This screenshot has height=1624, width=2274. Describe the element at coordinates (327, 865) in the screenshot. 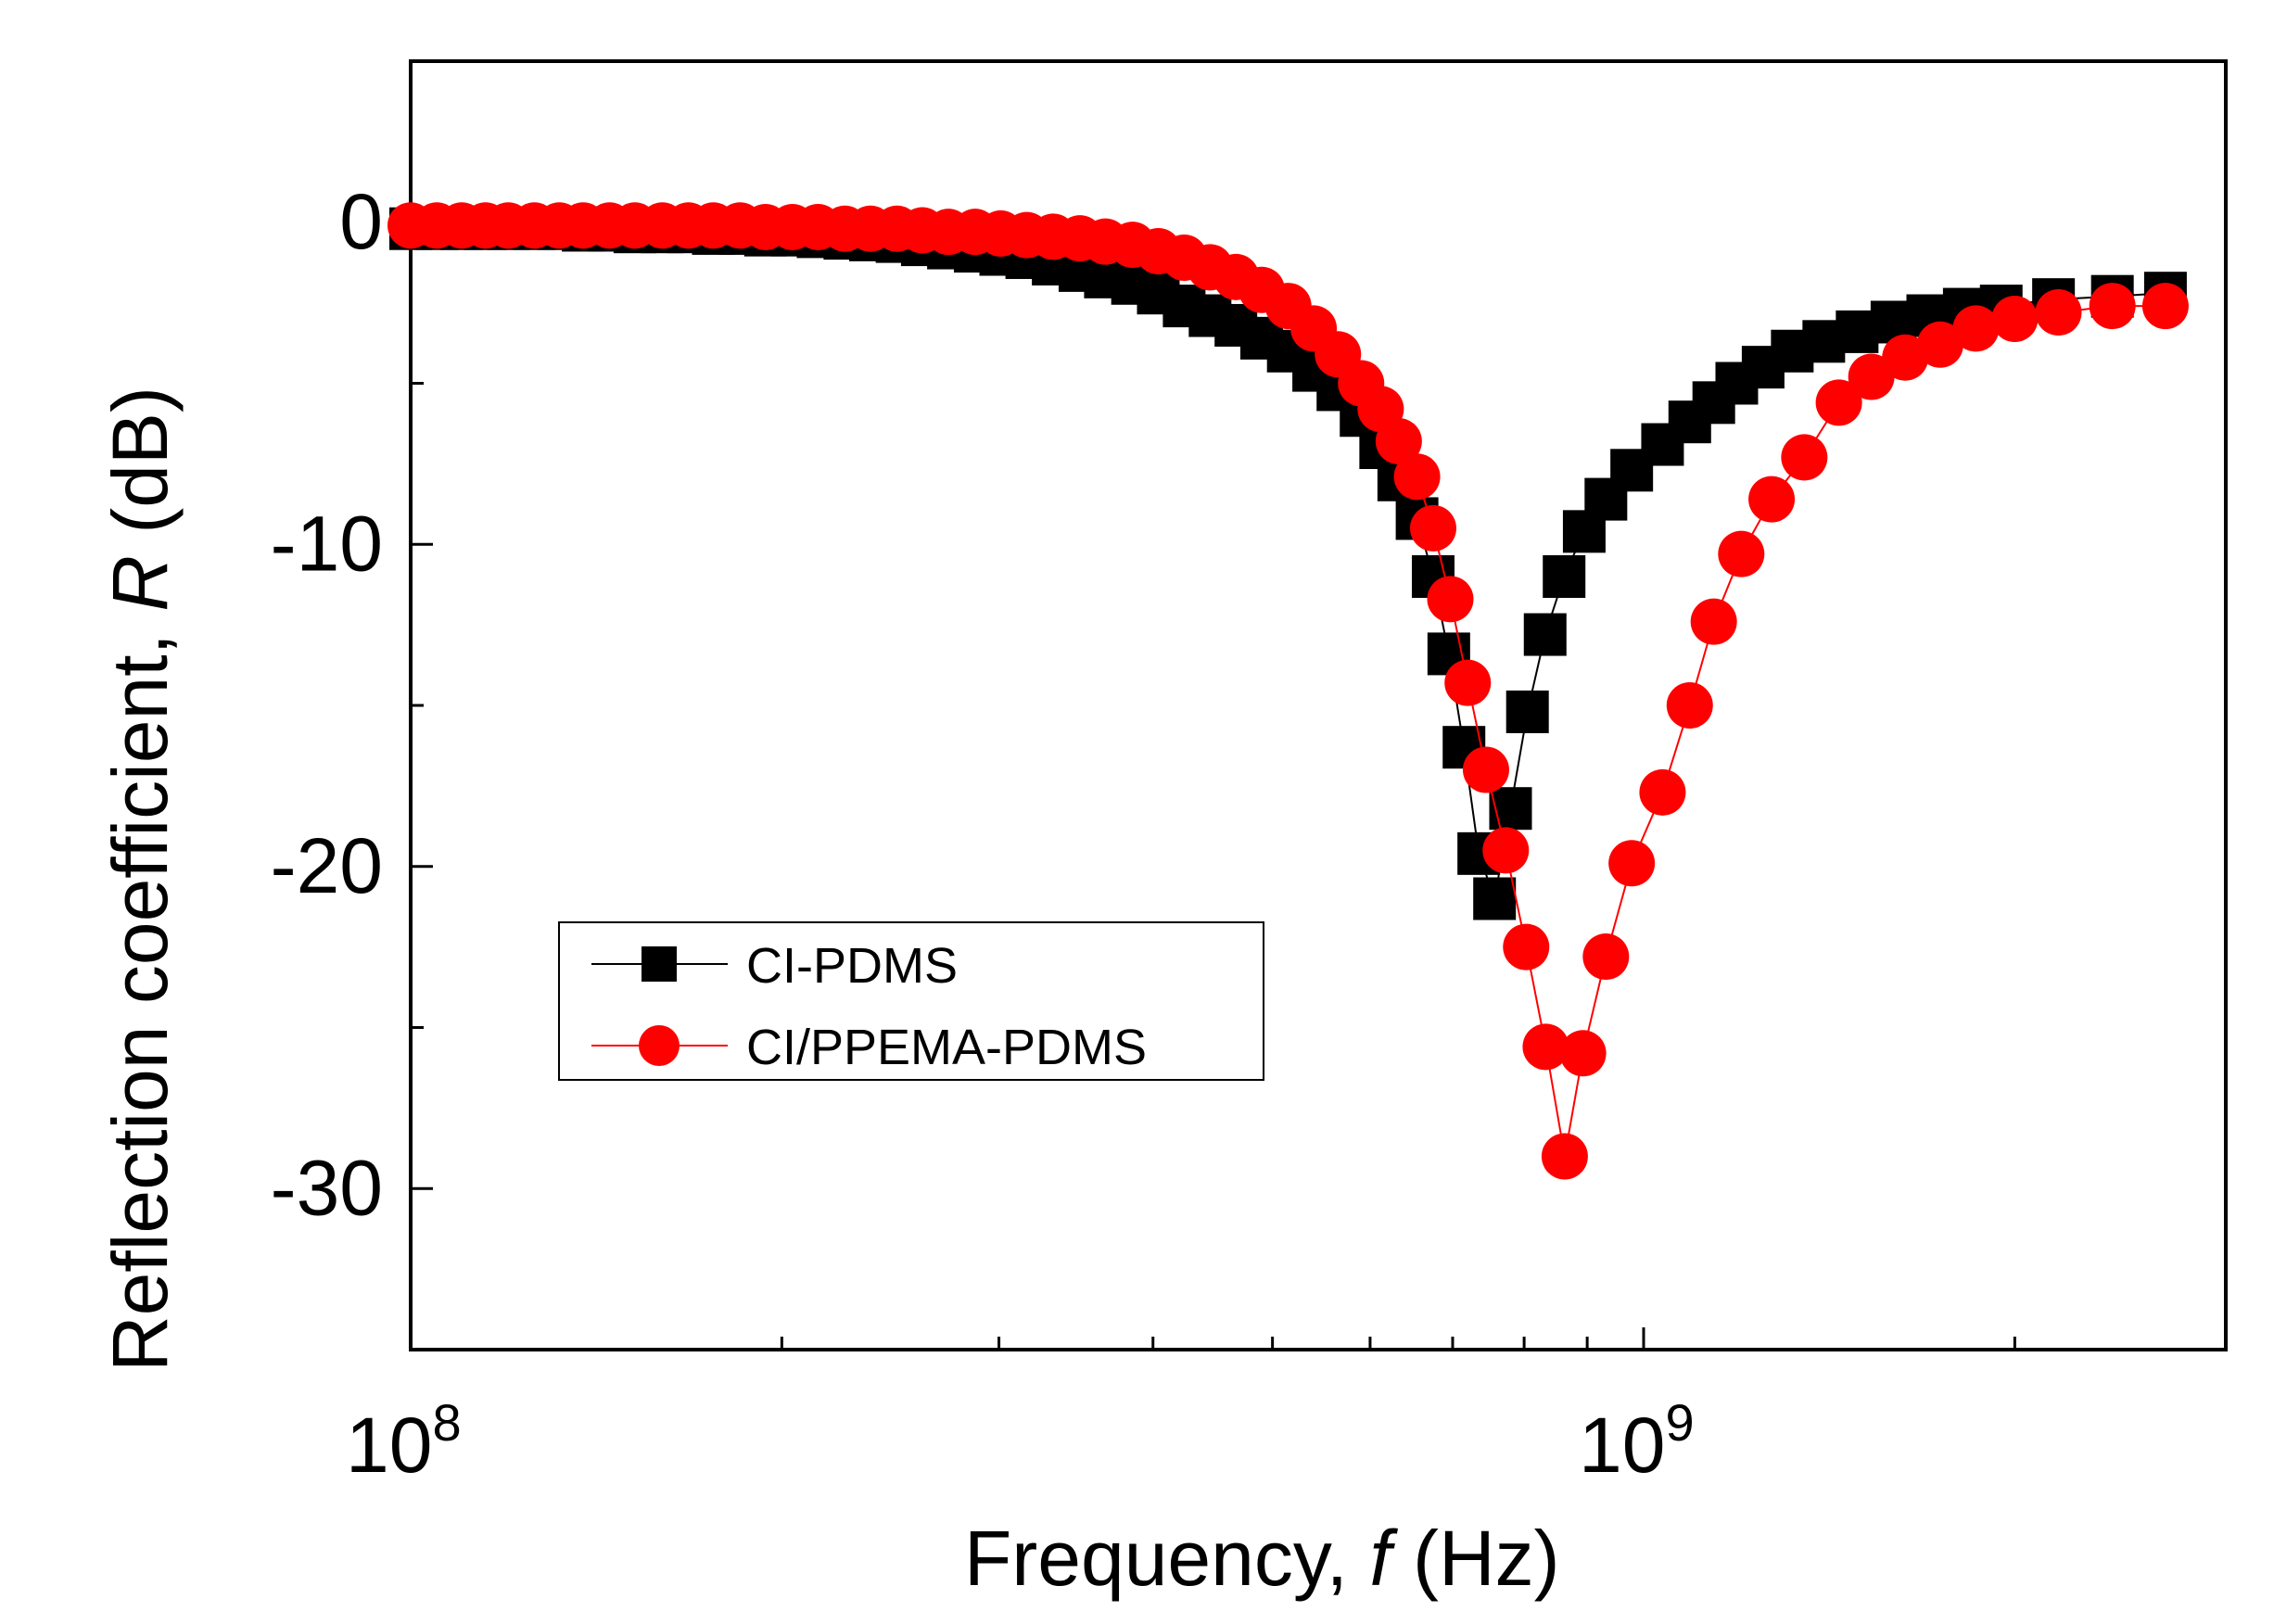

I see `y-tick-label: -20` at that location.